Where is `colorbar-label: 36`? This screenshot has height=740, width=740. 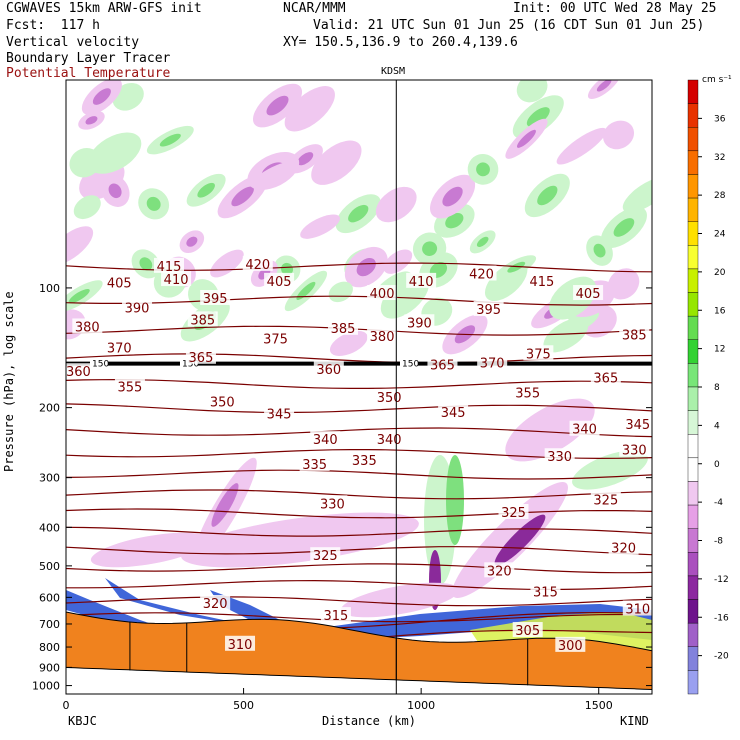 colorbar-label: 36 is located at coordinates (720, 119).